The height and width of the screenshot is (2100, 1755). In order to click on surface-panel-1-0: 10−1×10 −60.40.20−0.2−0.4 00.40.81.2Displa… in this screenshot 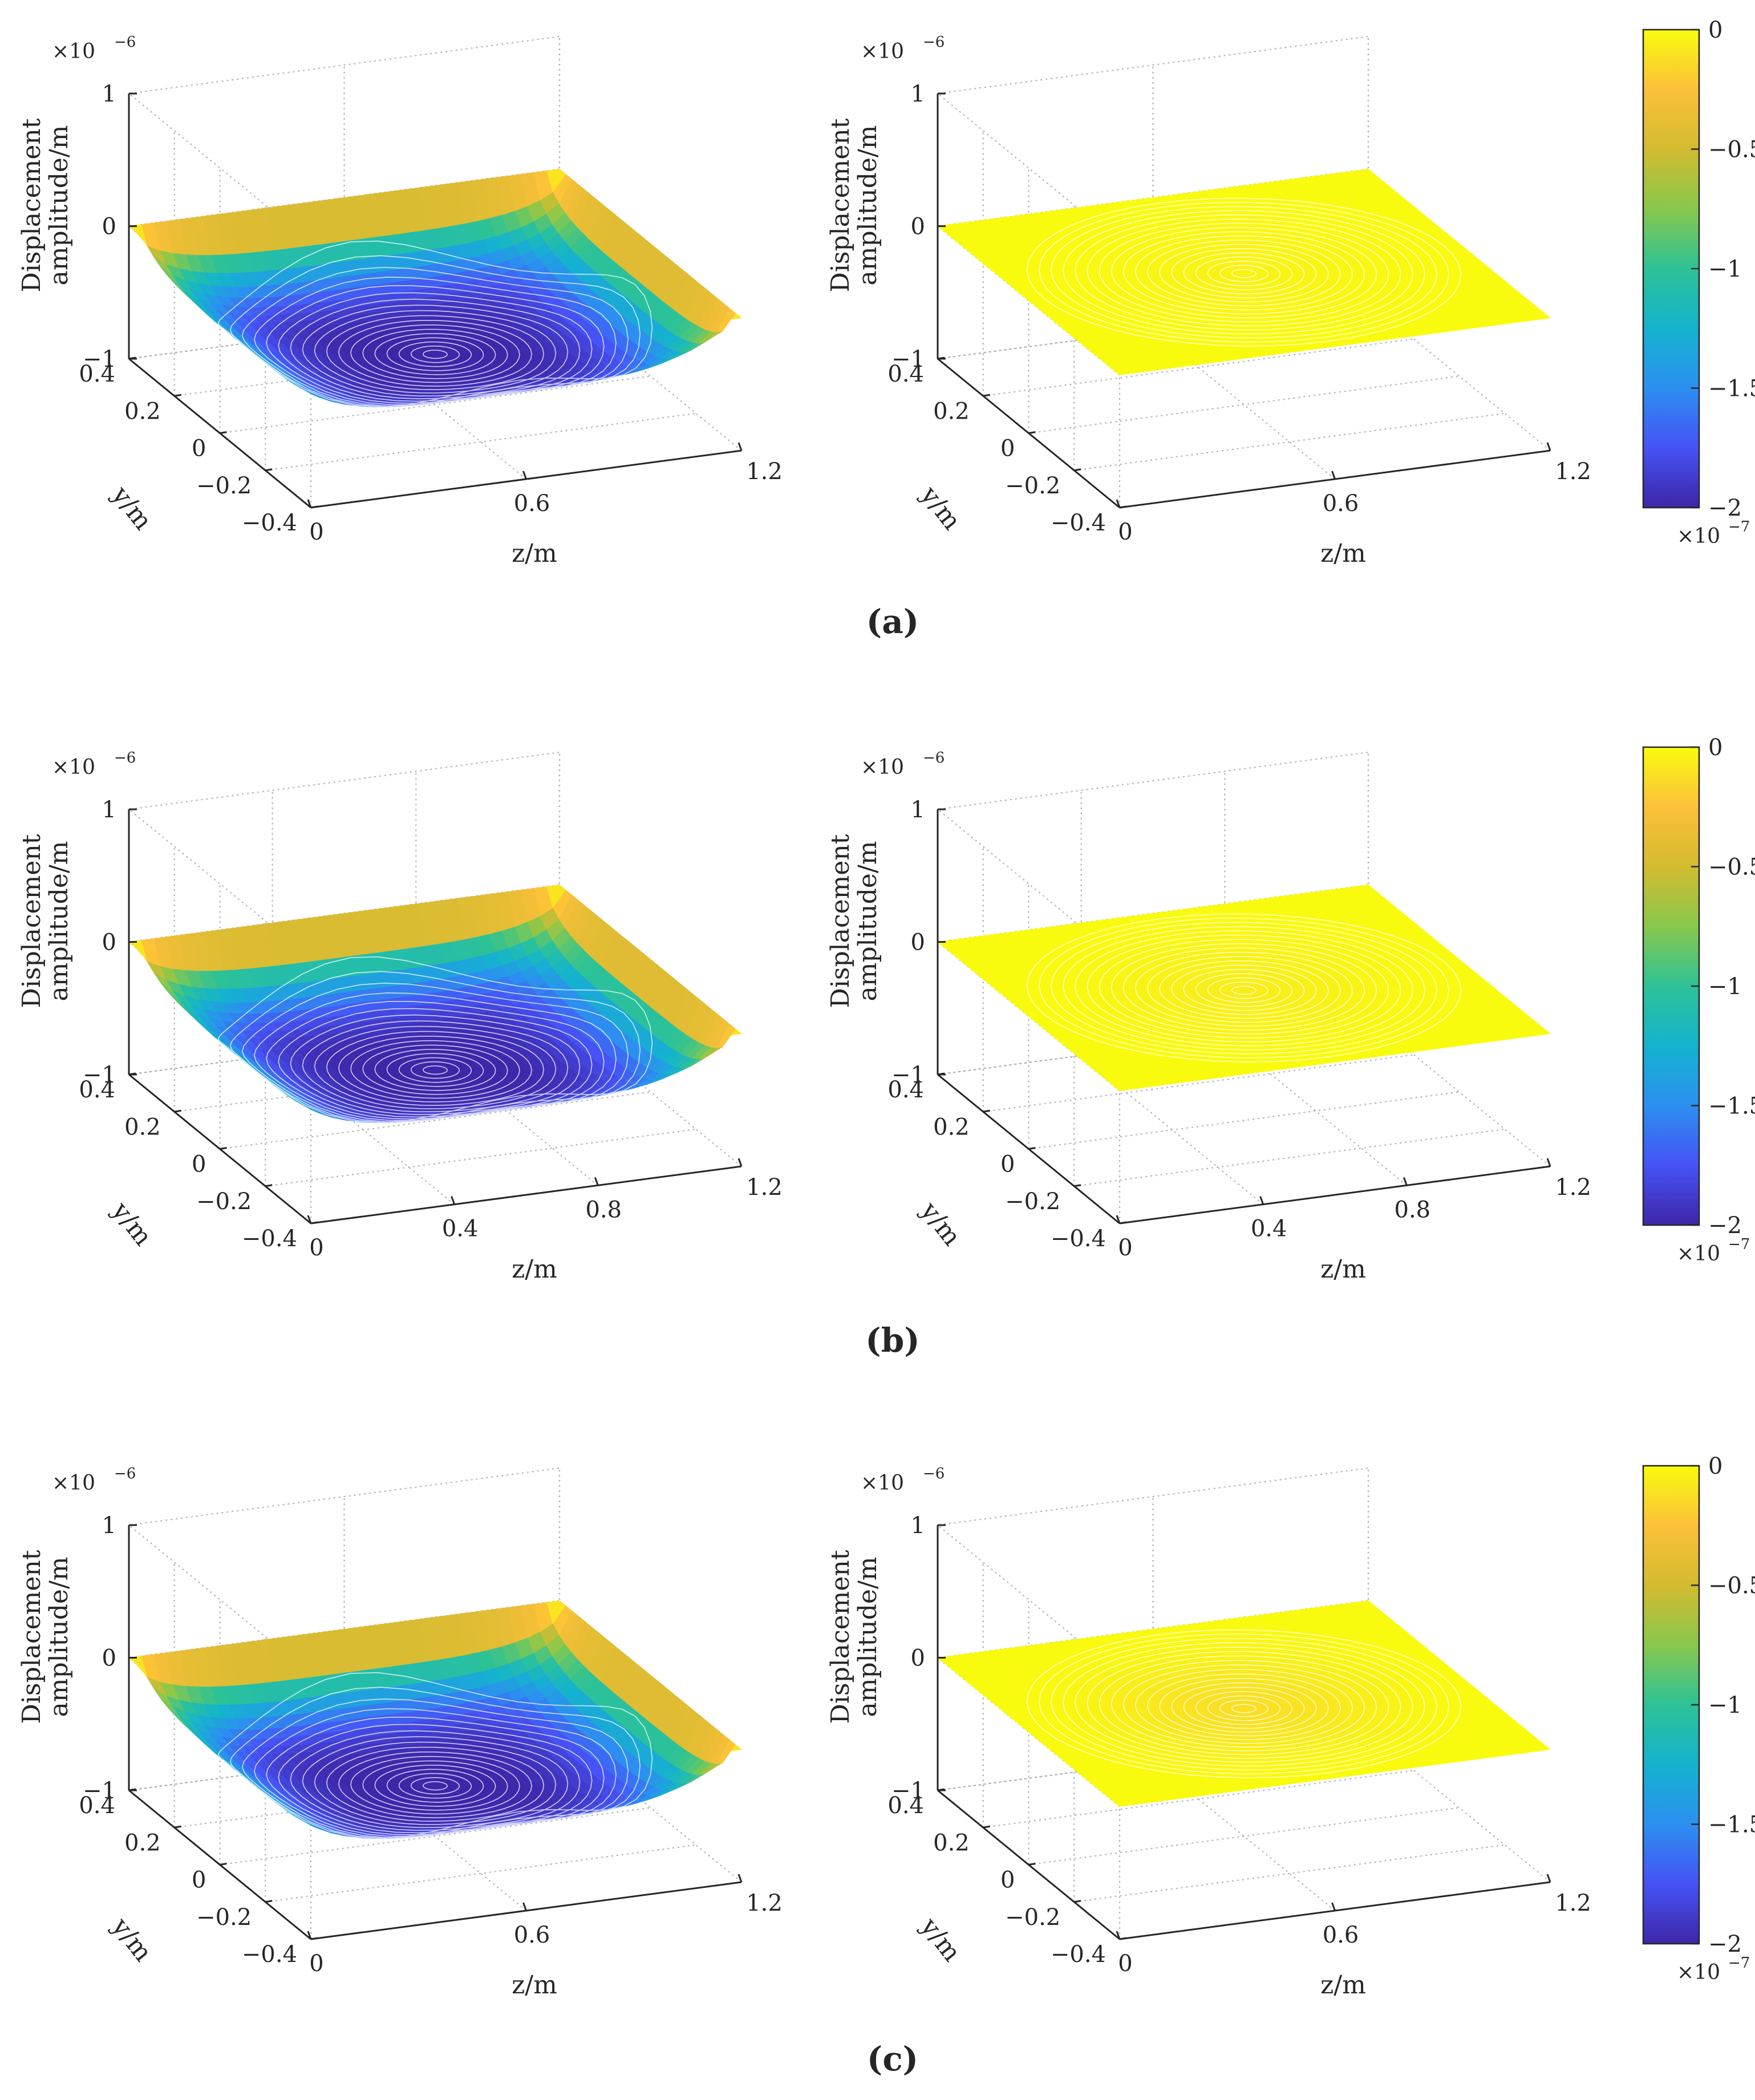, I will do `click(400, 1016)`.